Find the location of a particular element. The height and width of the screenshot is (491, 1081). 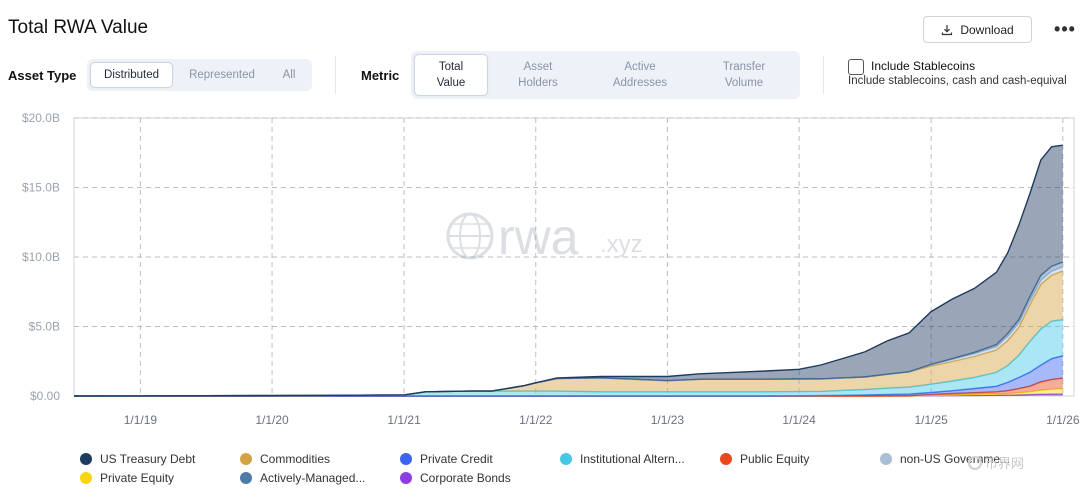

x-tick-label: 1/1/26 is located at coordinates (1063, 420).